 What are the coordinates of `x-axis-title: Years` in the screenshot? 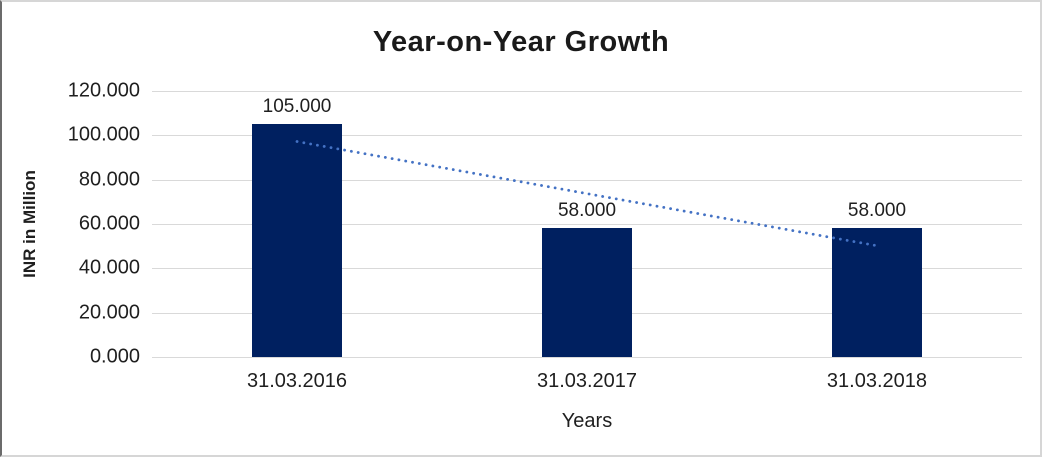 It's located at (587, 421).